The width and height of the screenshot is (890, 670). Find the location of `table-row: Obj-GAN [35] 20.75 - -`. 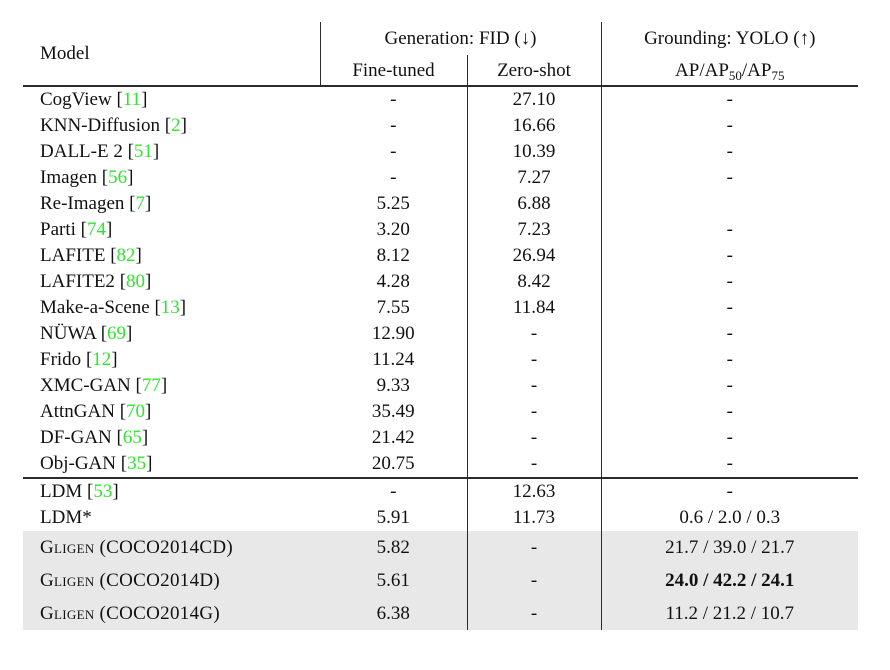

table-row: Obj-GAN [35] 20.75 - - is located at coordinates (440, 464).